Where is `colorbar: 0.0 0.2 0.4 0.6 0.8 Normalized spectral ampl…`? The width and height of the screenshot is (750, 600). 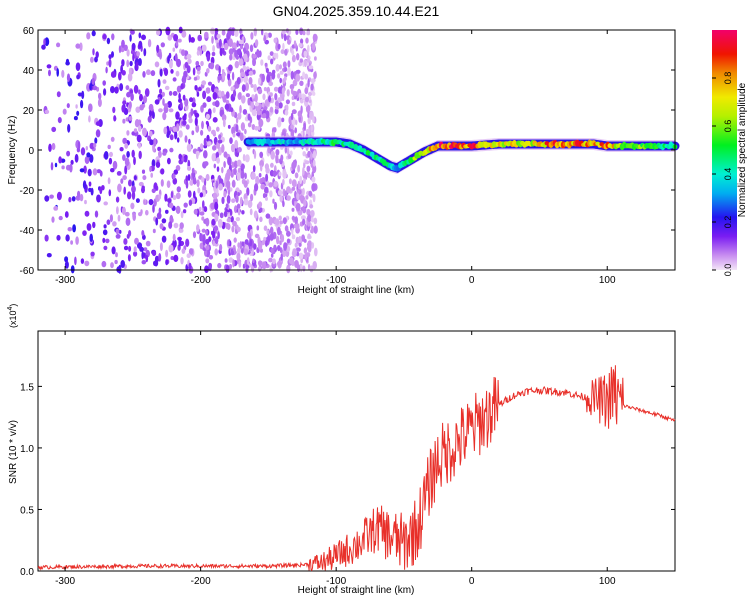
colorbar: 0.0 0.2 0.4 0.6 0.8 Normalized spectral ampl… is located at coordinates (730, 153).